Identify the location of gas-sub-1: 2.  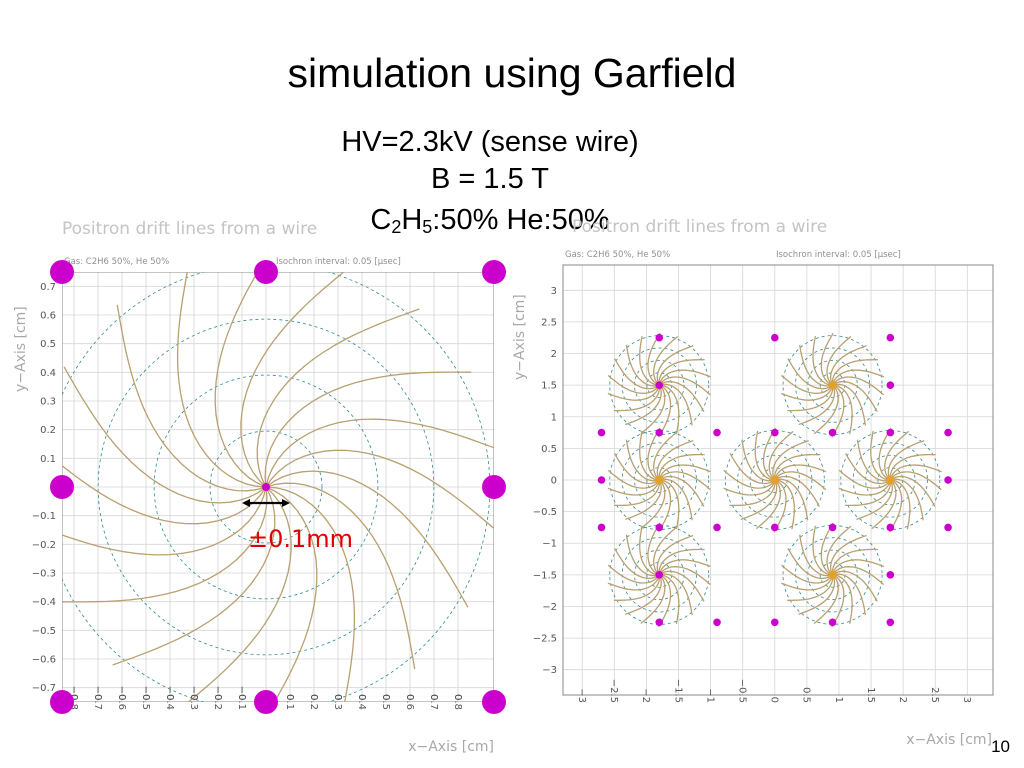
(396, 227).